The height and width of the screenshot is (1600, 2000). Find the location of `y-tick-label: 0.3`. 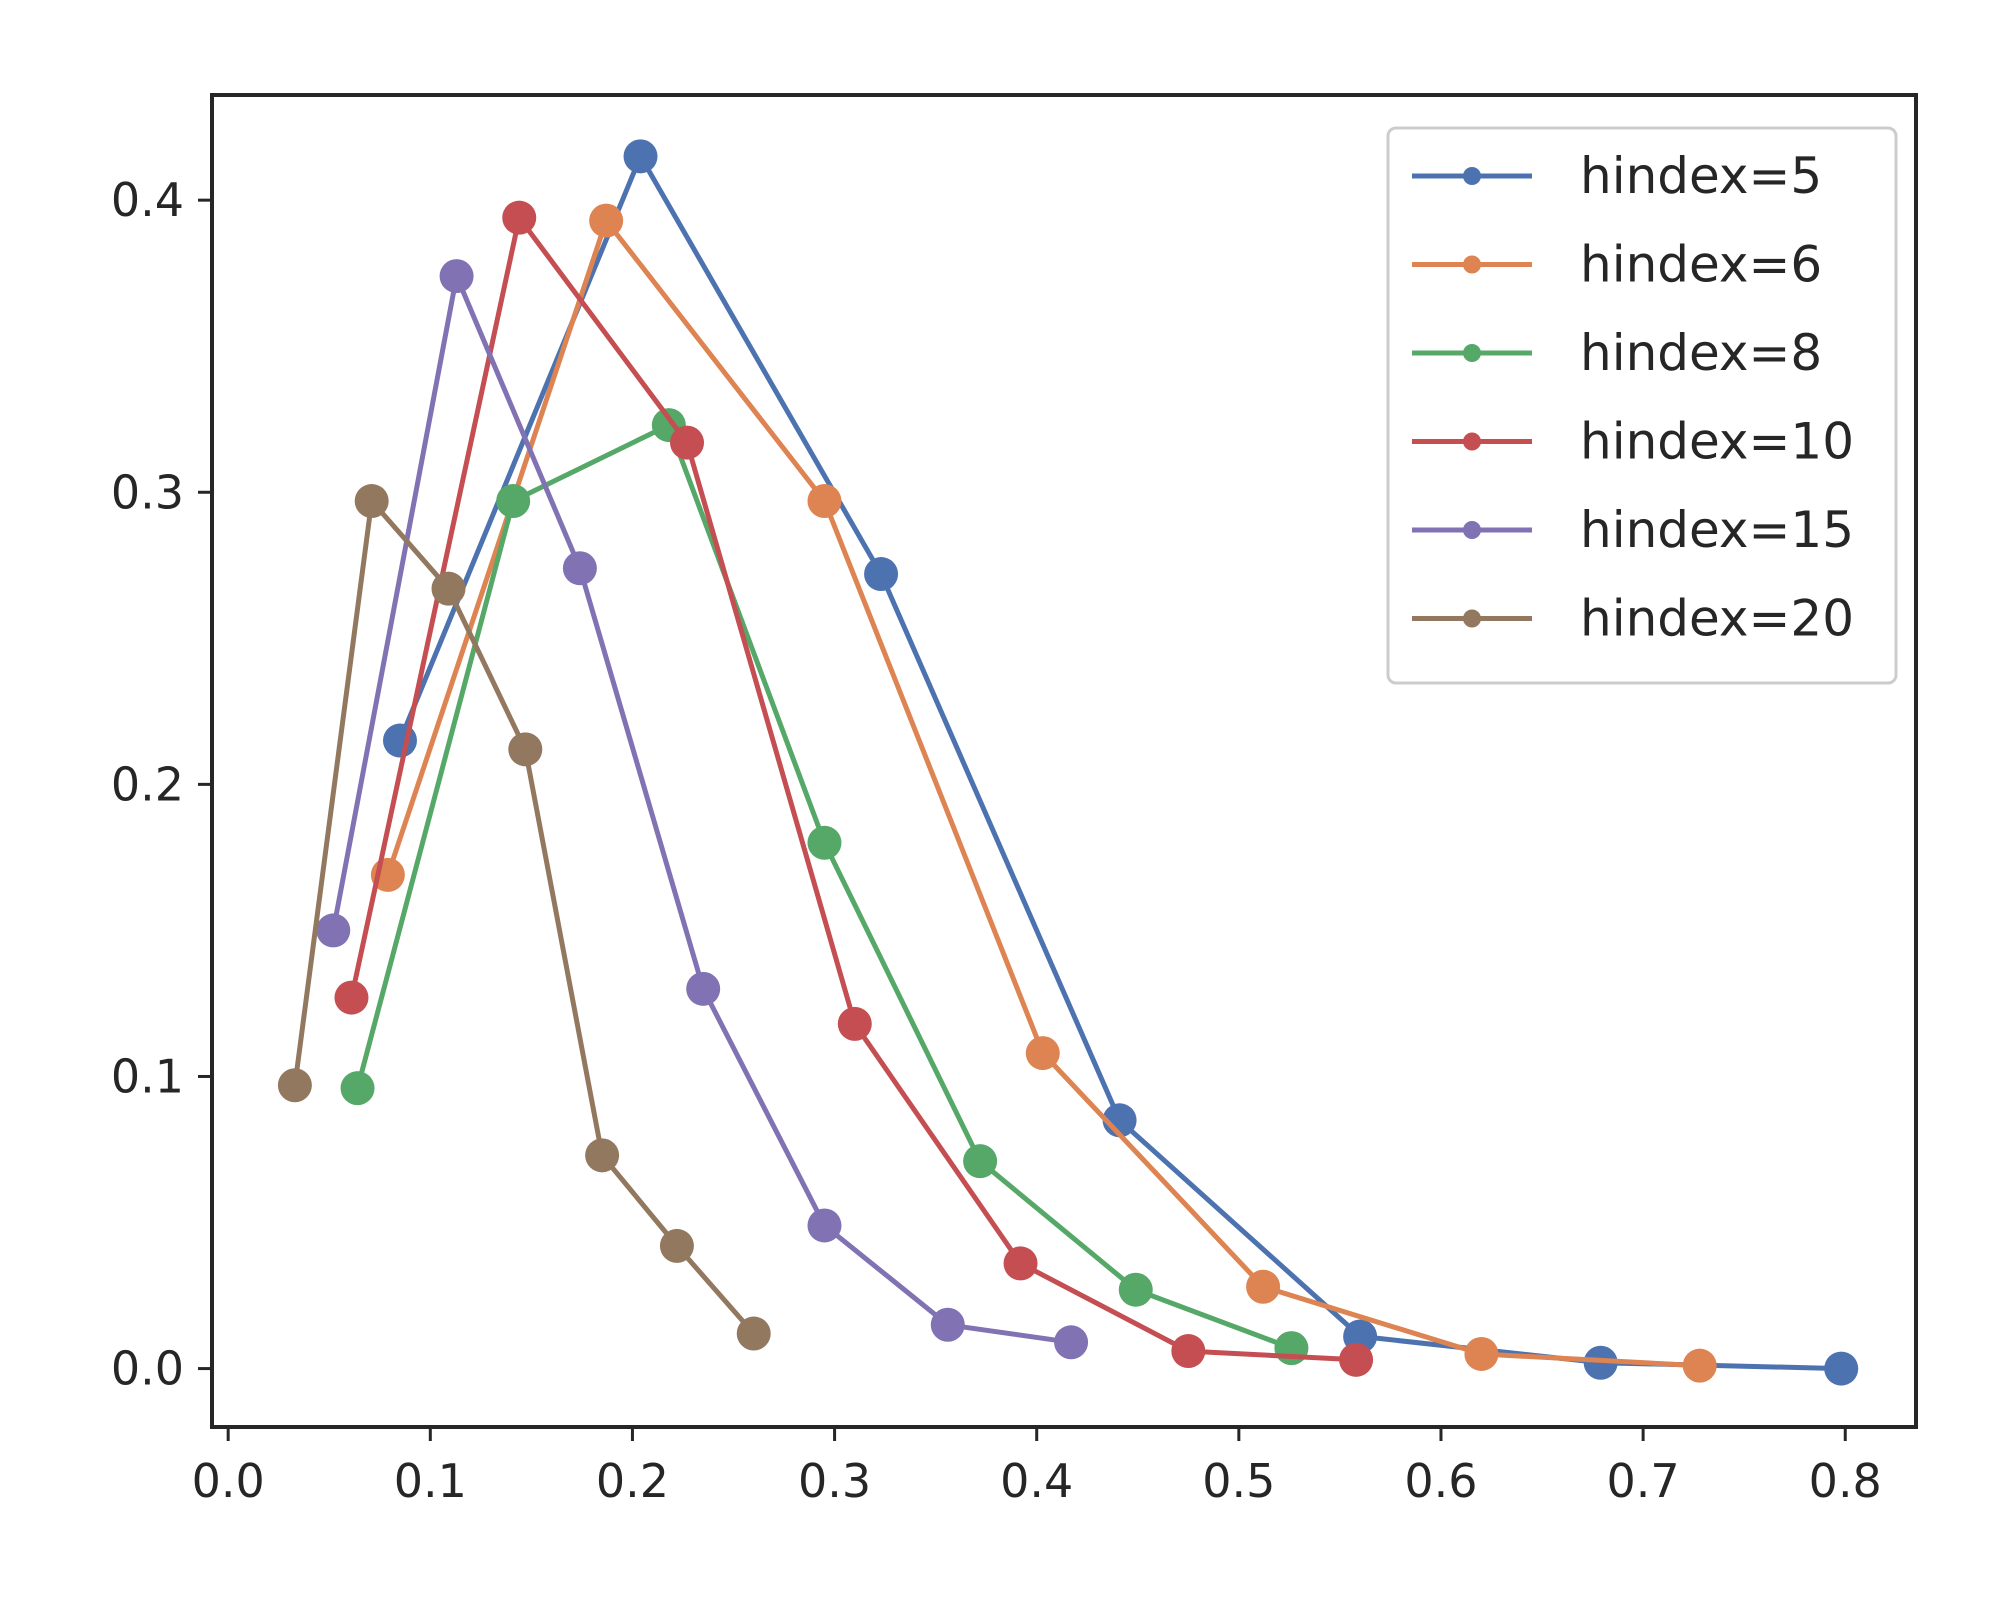

y-tick-label: 0.3 is located at coordinates (147, 492).